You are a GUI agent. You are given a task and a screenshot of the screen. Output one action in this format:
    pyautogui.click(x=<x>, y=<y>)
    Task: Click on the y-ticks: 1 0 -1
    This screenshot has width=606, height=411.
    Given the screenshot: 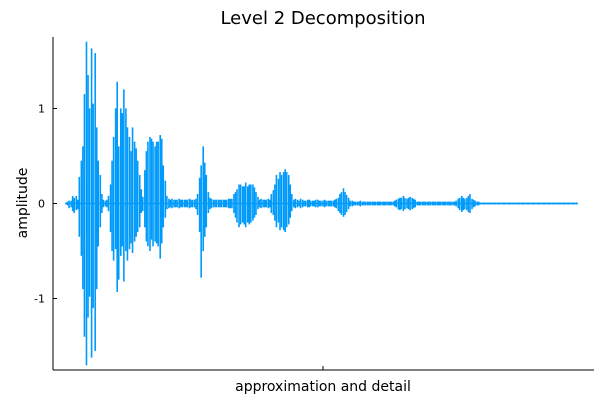 What is the action you would take?
    pyautogui.click(x=45, y=203)
    